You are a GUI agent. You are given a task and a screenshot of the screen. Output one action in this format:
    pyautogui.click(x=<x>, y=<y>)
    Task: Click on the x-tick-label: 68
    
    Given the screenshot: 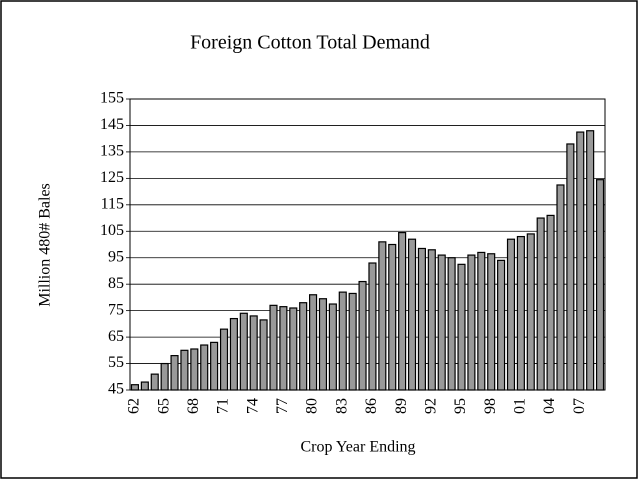 What is the action you would take?
    pyautogui.click(x=193, y=406)
    